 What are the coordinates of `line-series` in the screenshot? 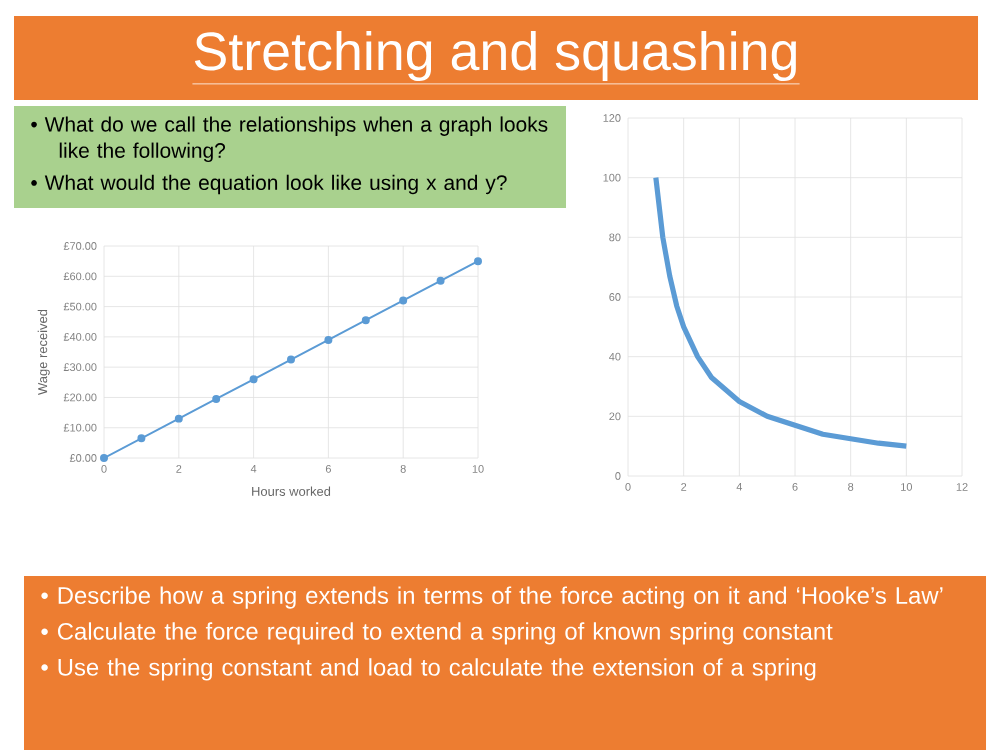 It's located at (781, 312).